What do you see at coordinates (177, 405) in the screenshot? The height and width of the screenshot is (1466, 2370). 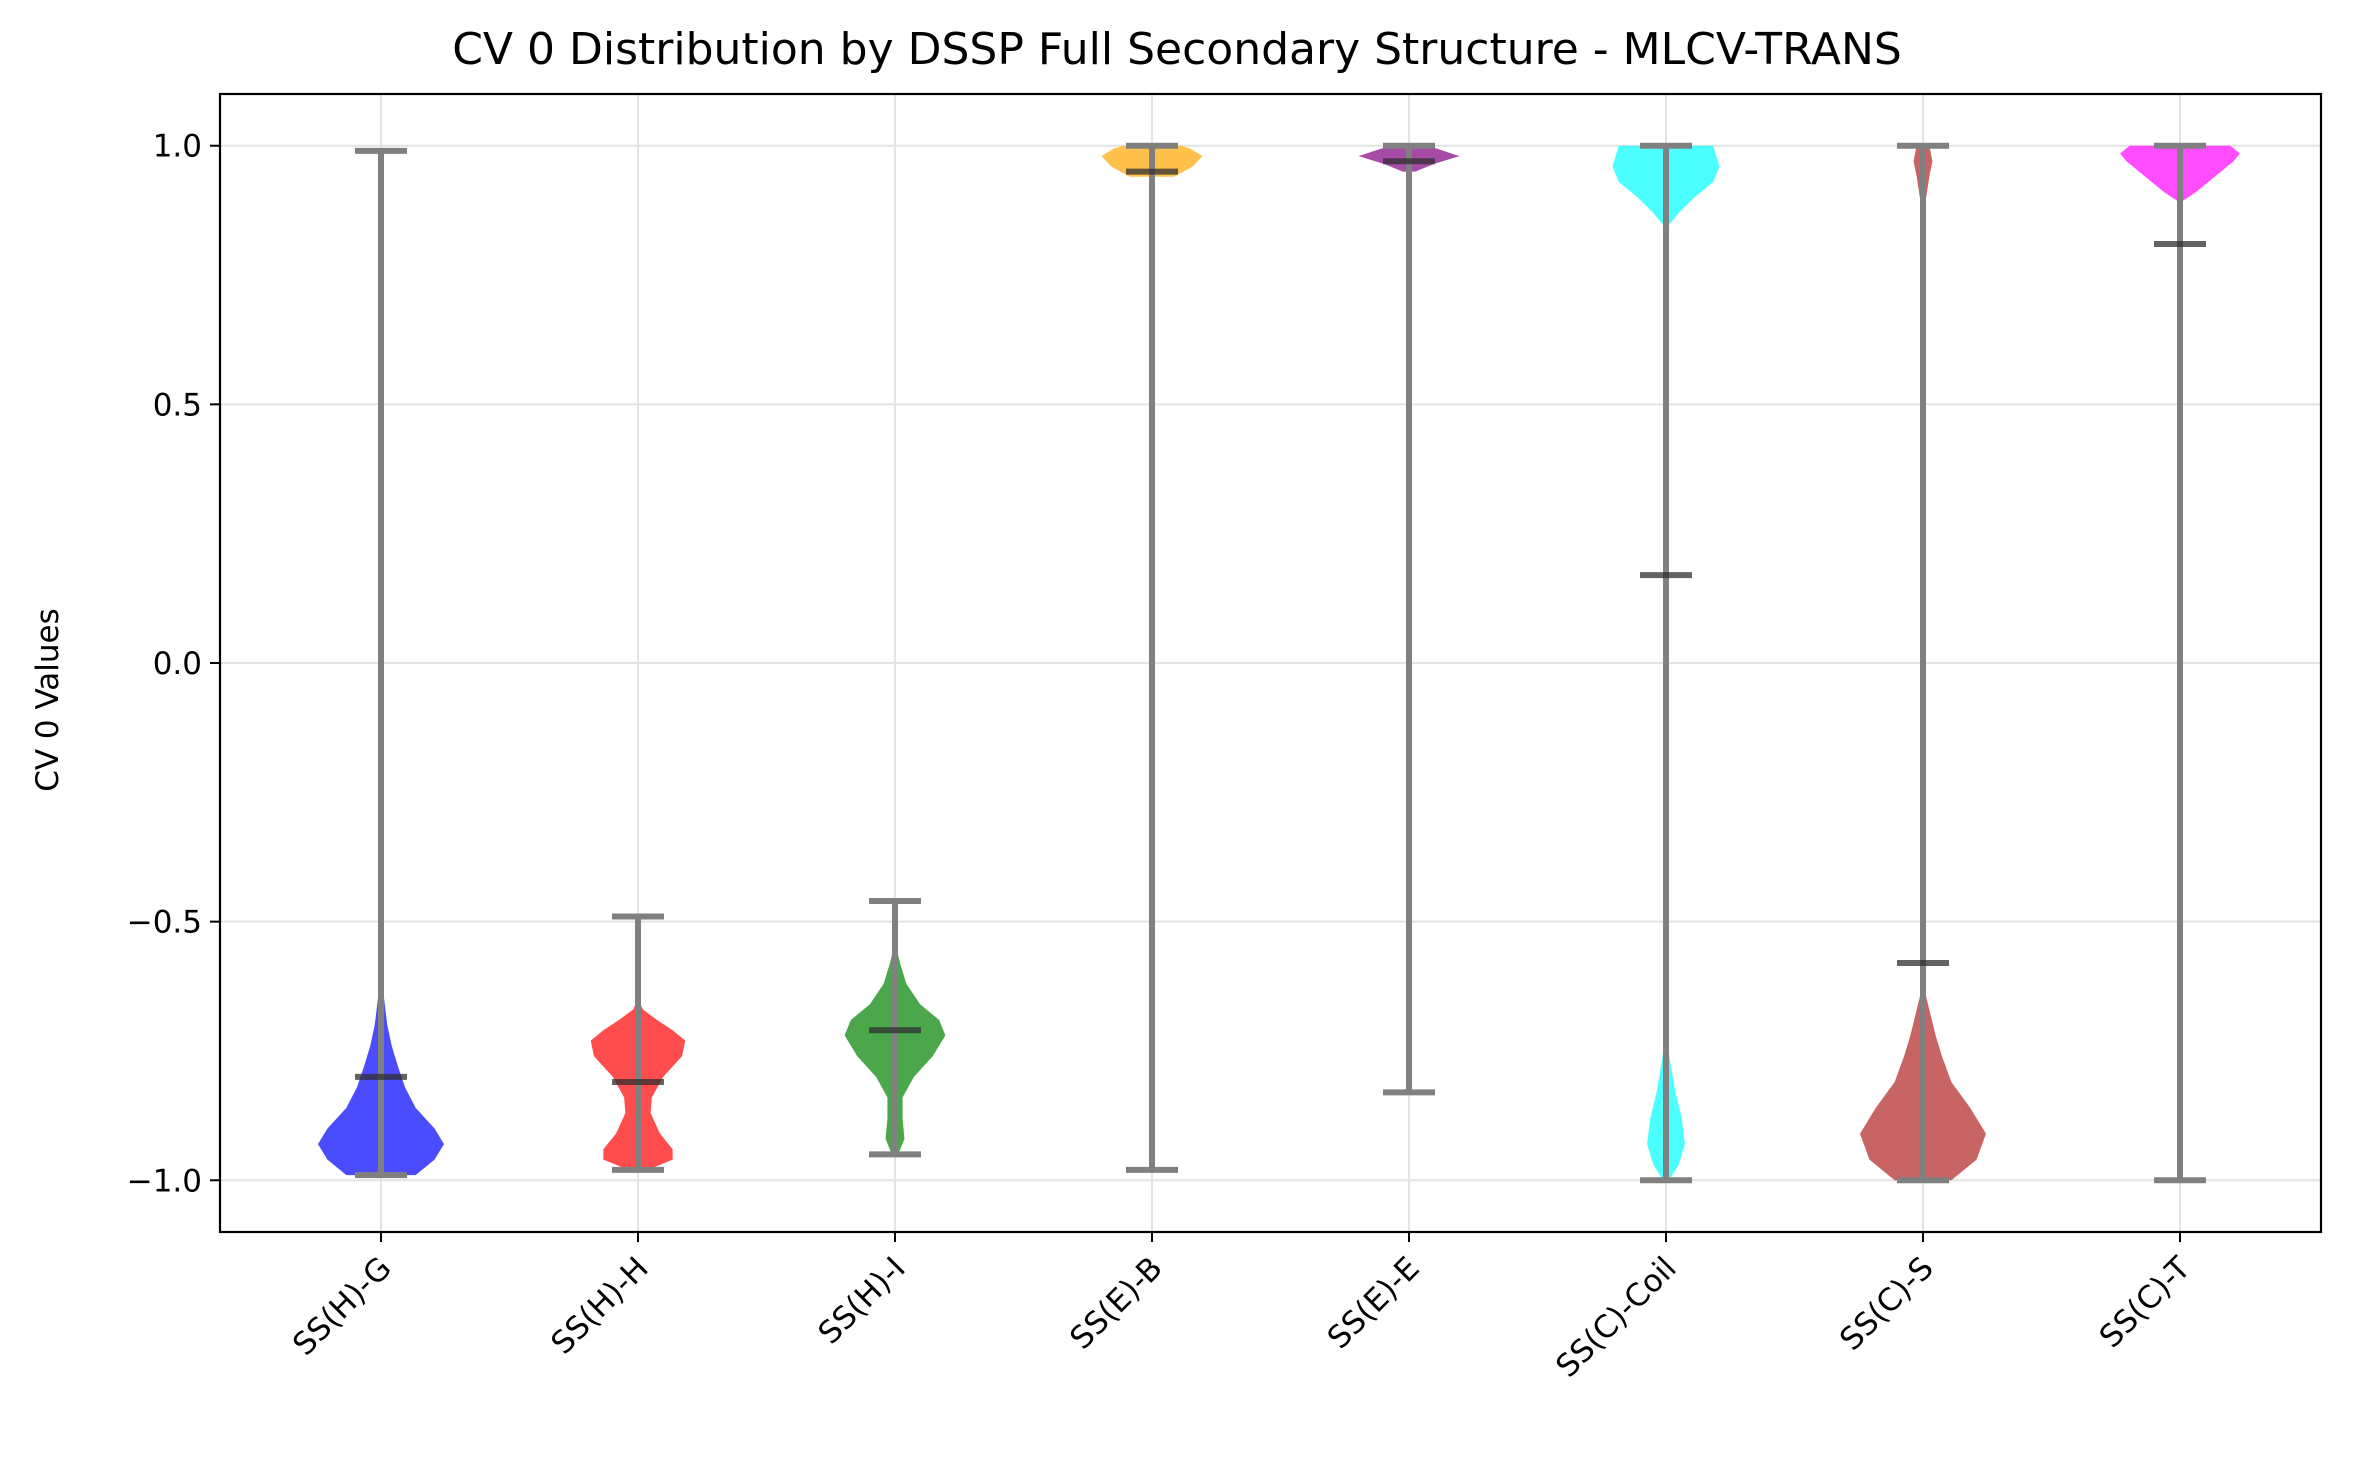 I see `y-tick-label: 0.5` at bounding box center [177, 405].